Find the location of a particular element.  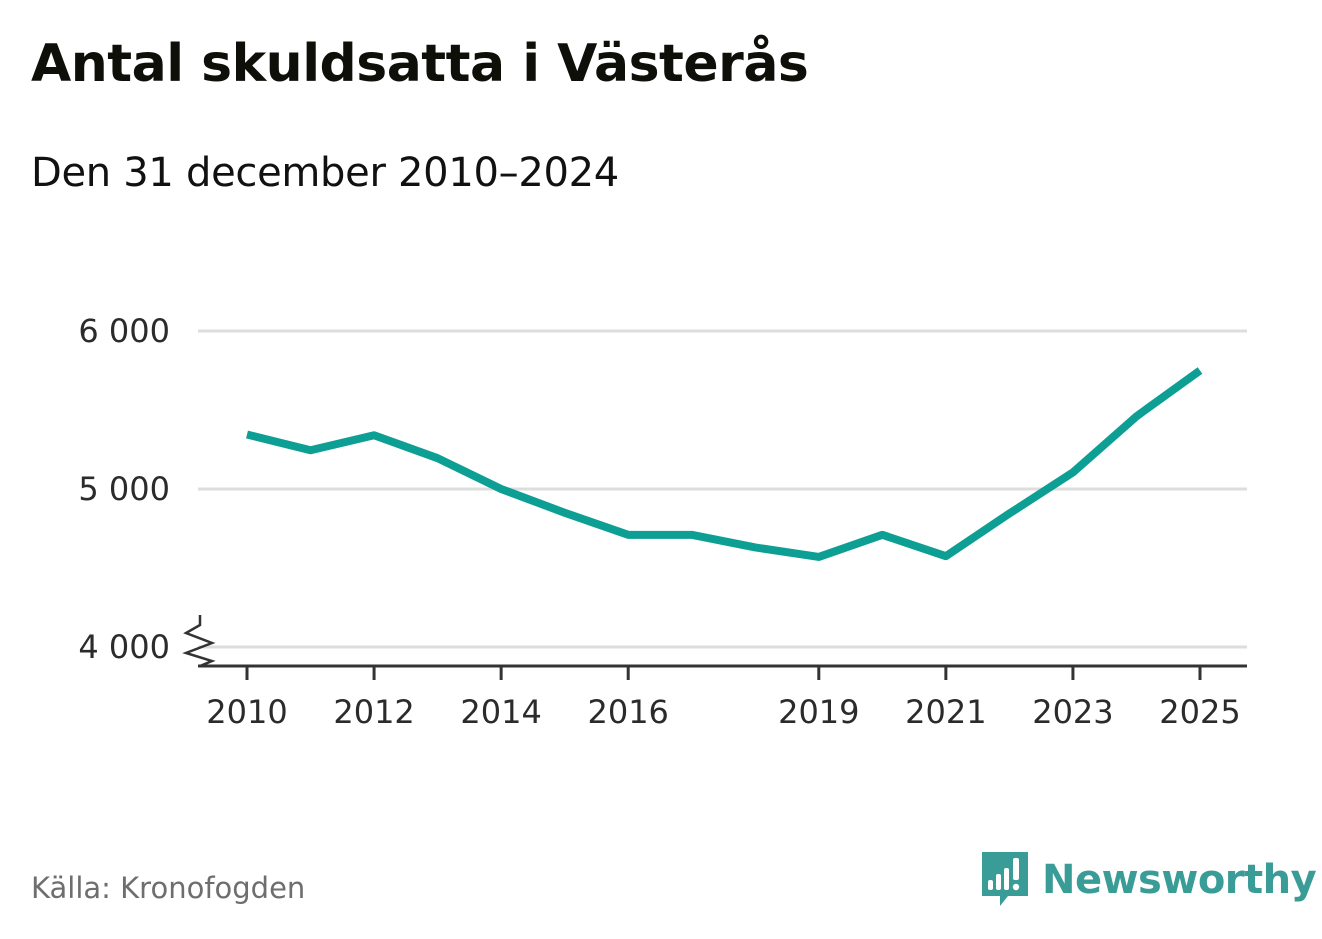

x-tick-label-2016: 2016 is located at coordinates (627, 712).